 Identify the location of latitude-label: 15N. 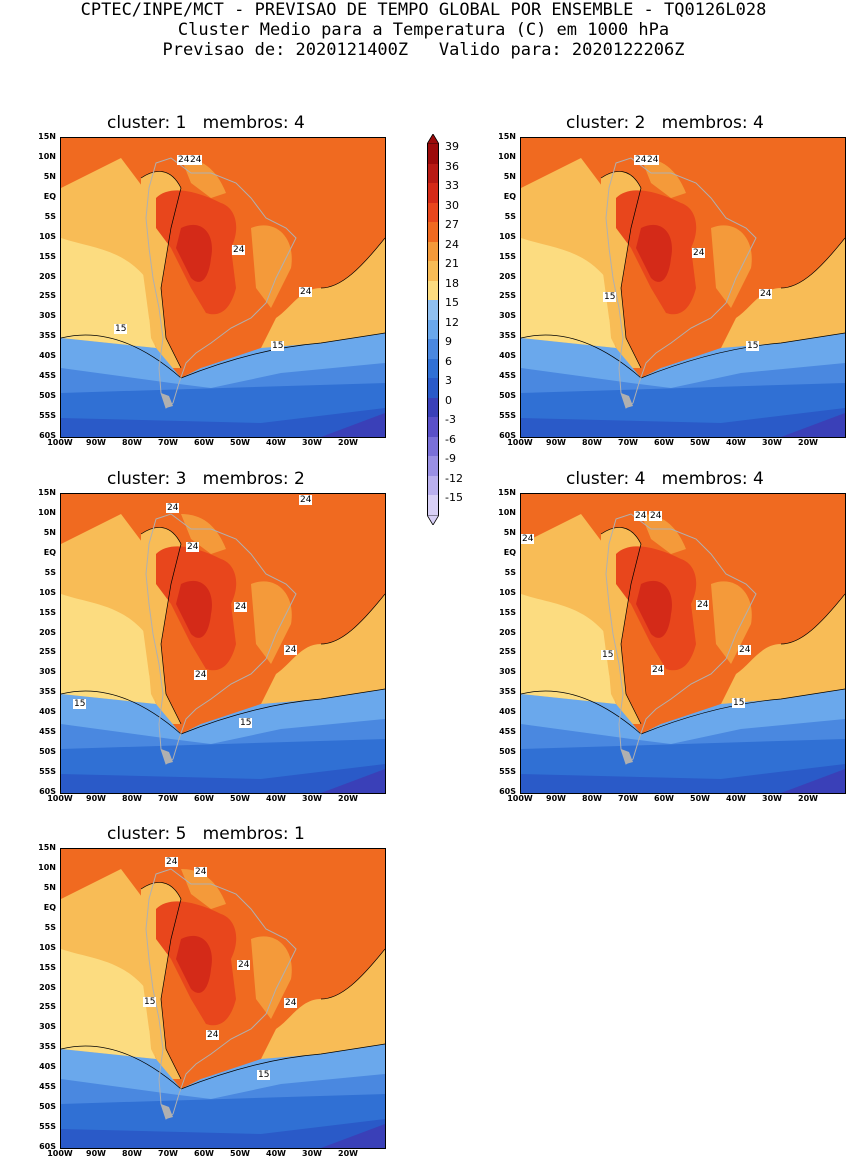
(47, 136).